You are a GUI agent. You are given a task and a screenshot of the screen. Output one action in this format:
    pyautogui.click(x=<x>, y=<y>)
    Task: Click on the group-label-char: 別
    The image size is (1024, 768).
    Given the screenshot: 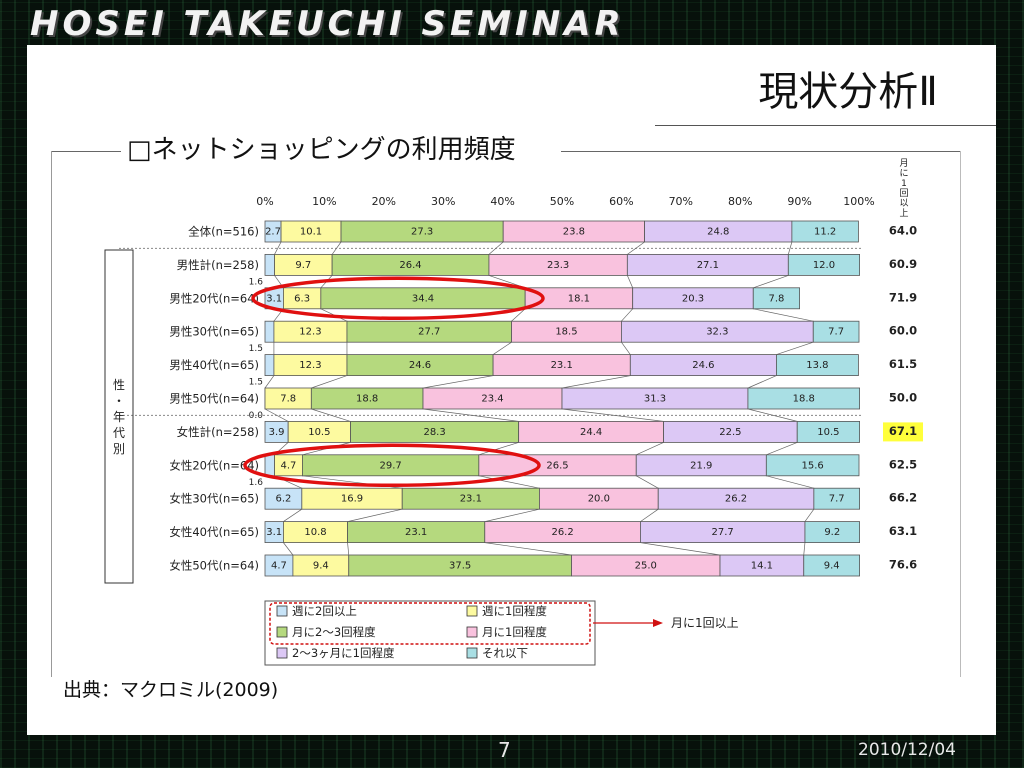 What is the action you would take?
    pyautogui.click(x=119, y=449)
    